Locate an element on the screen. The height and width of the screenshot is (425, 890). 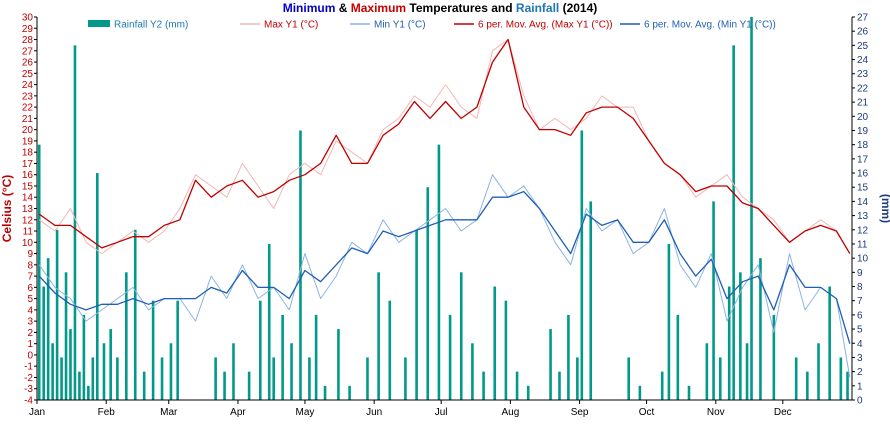
y-tick-label-right: 14 is located at coordinates (863, 202).